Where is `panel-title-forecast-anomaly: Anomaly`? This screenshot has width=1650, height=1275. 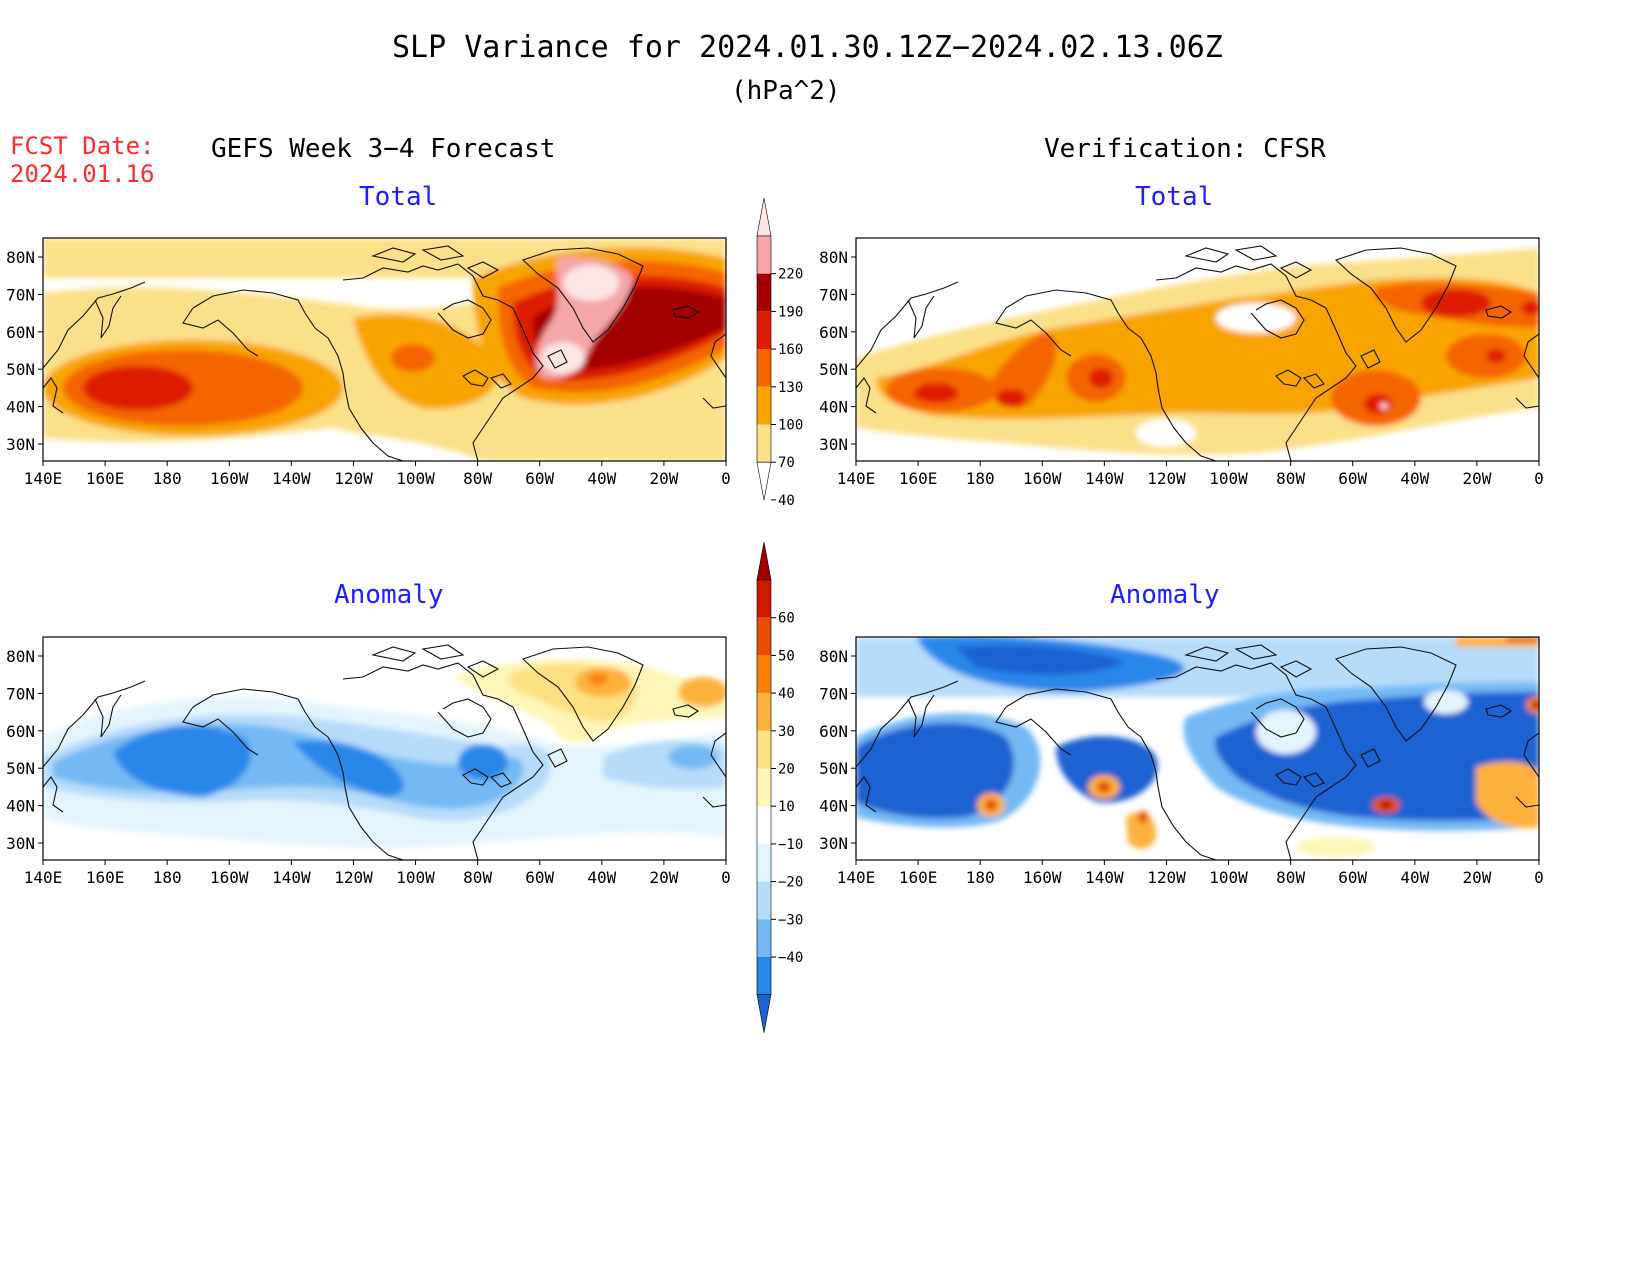 panel-title-forecast-anomaly: Anomaly is located at coordinates (389, 595).